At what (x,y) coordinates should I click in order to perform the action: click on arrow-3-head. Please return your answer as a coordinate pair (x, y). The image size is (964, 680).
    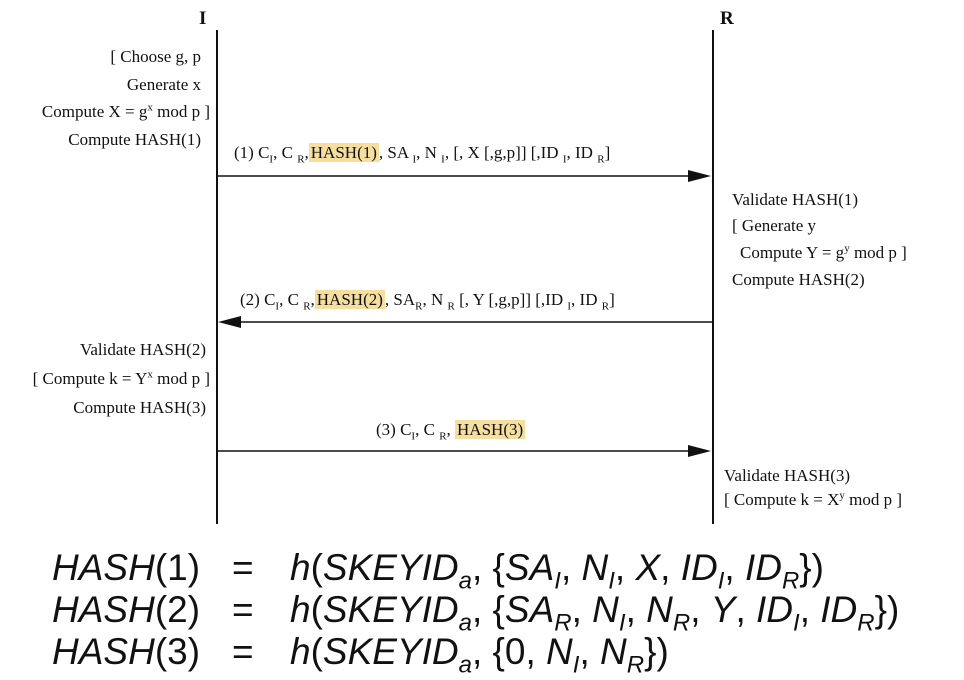
    Looking at the image, I should click on (699, 451).